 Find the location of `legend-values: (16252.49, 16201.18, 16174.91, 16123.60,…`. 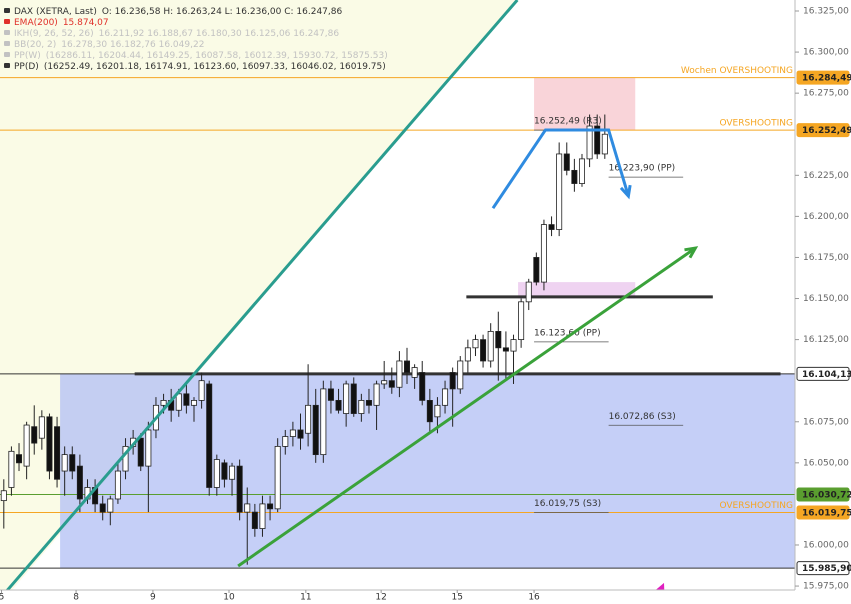

legend-values: (16252.49, 16201.18, 16174.91, 16123.60,… is located at coordinates (215, 67).